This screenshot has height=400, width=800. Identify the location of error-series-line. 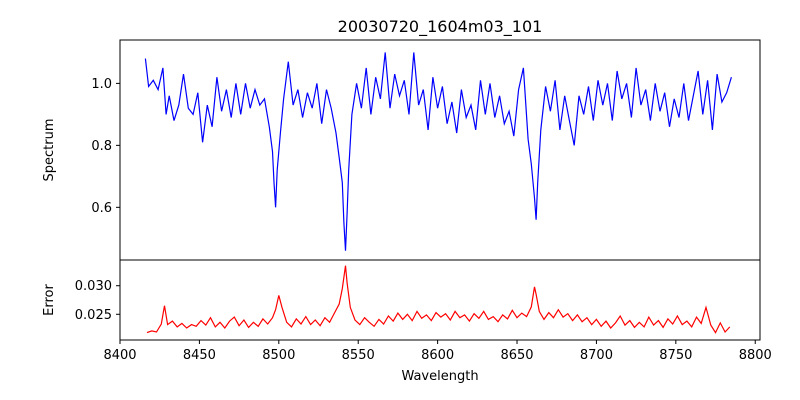
(438, 299).